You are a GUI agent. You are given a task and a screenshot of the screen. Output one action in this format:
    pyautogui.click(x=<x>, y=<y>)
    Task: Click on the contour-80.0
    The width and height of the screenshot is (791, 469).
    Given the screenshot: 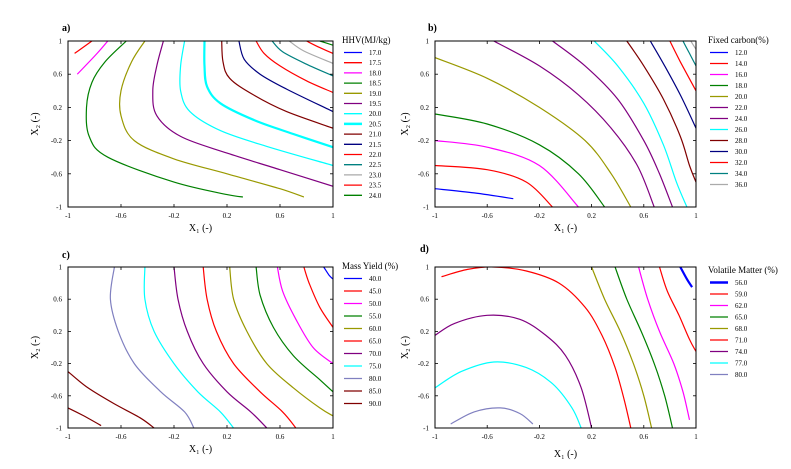 What is the action you would take?
    pyautogui.click(x=152, y=347)
    